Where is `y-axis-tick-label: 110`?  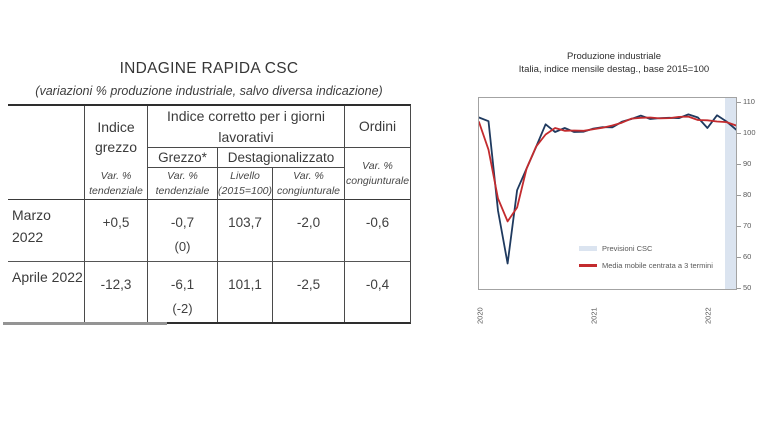 y-axis-tick-label: 110 is located at coordinates (749, 102).